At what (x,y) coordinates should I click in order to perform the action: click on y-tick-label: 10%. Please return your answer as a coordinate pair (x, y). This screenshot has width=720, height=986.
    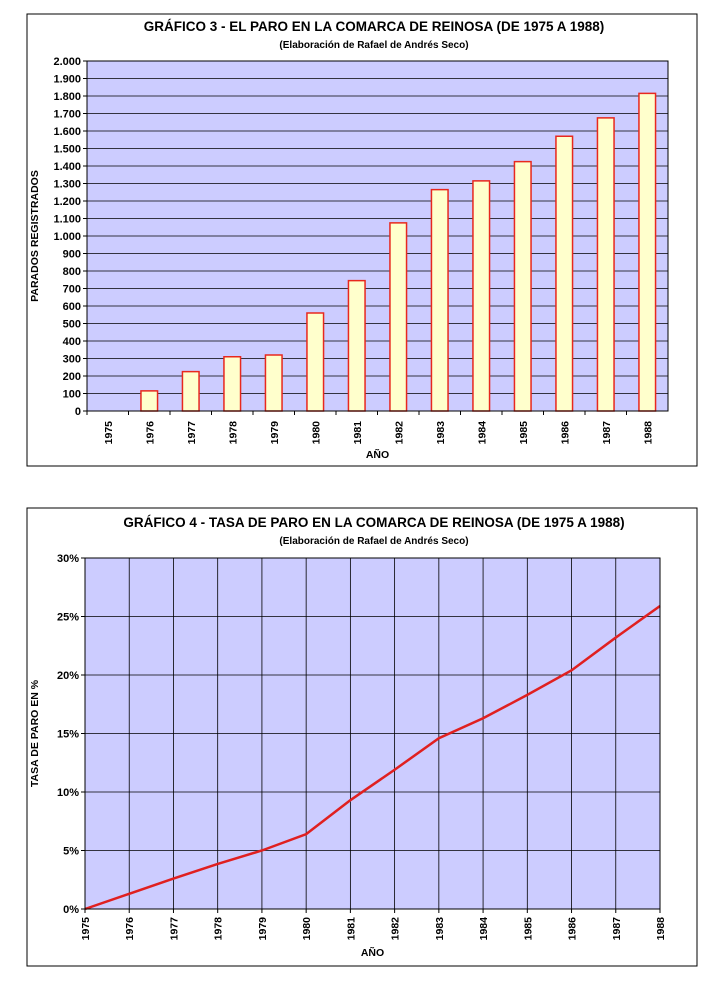
    Looking at the image, I should click on (68, 793).